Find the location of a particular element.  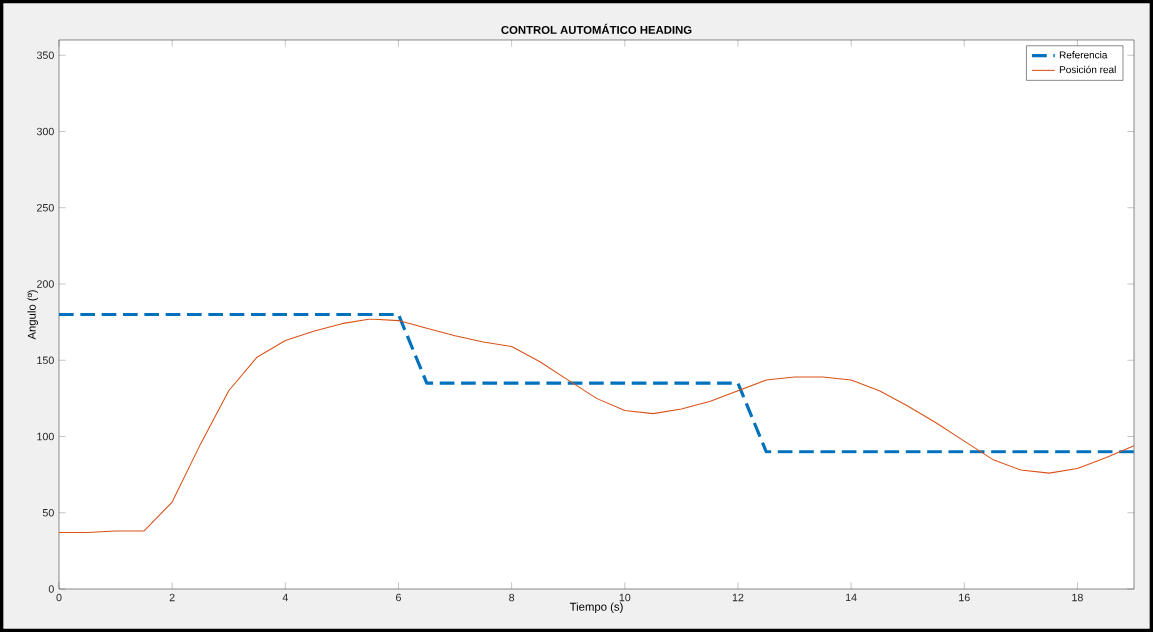

y-tick-label: 200 is located at coordinates (45, 284).